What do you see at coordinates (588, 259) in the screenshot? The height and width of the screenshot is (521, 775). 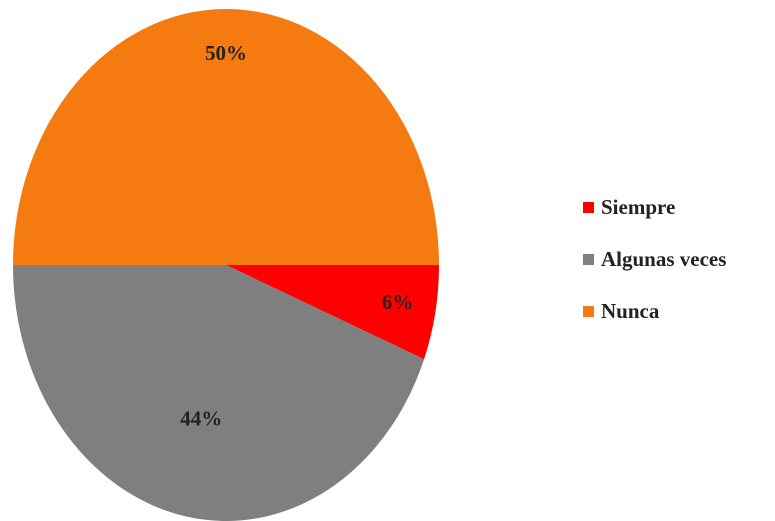 I see `legend-swatch-algunas-veces` at bounding box center [588, 259].